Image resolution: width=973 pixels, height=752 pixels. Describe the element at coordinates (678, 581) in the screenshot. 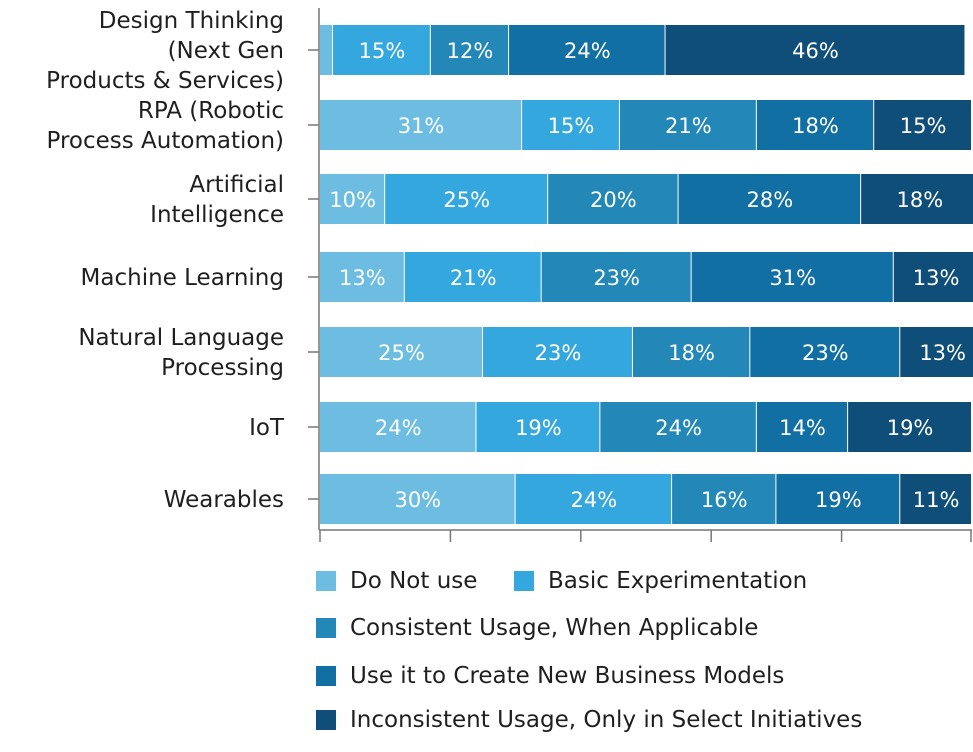

I see `legend-label: Basic Experimentation` at that location.